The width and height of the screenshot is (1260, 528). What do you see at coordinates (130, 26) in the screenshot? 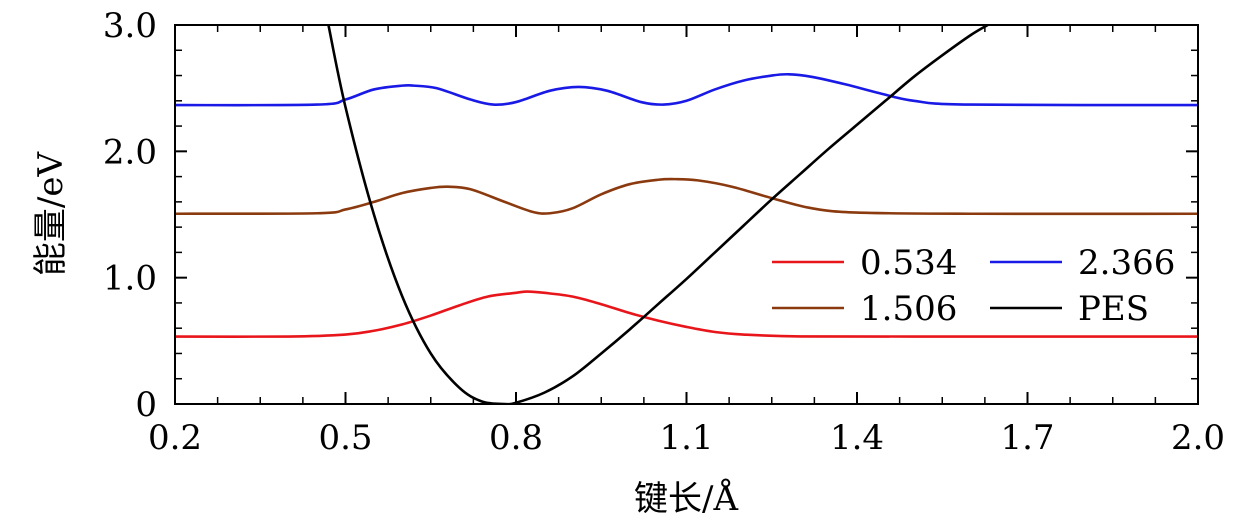
I see `y-tick-label: 3.0` at bounding box center [130, 26].